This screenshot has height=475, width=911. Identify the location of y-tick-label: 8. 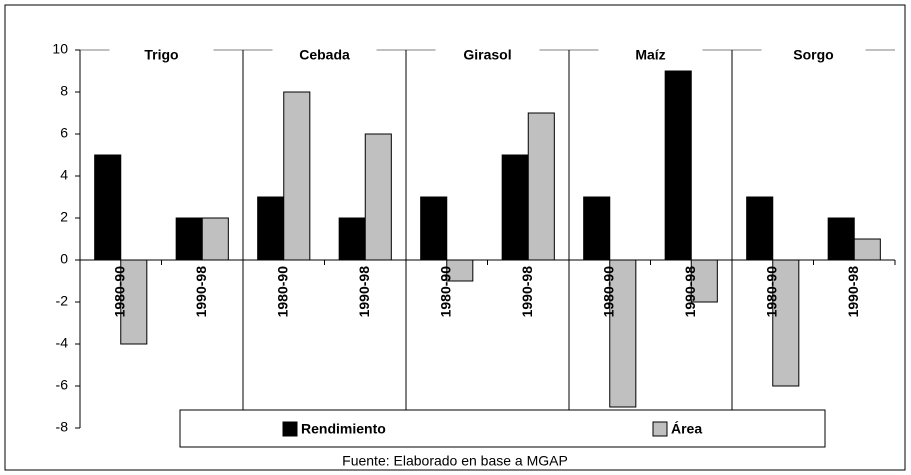
(64, 91).